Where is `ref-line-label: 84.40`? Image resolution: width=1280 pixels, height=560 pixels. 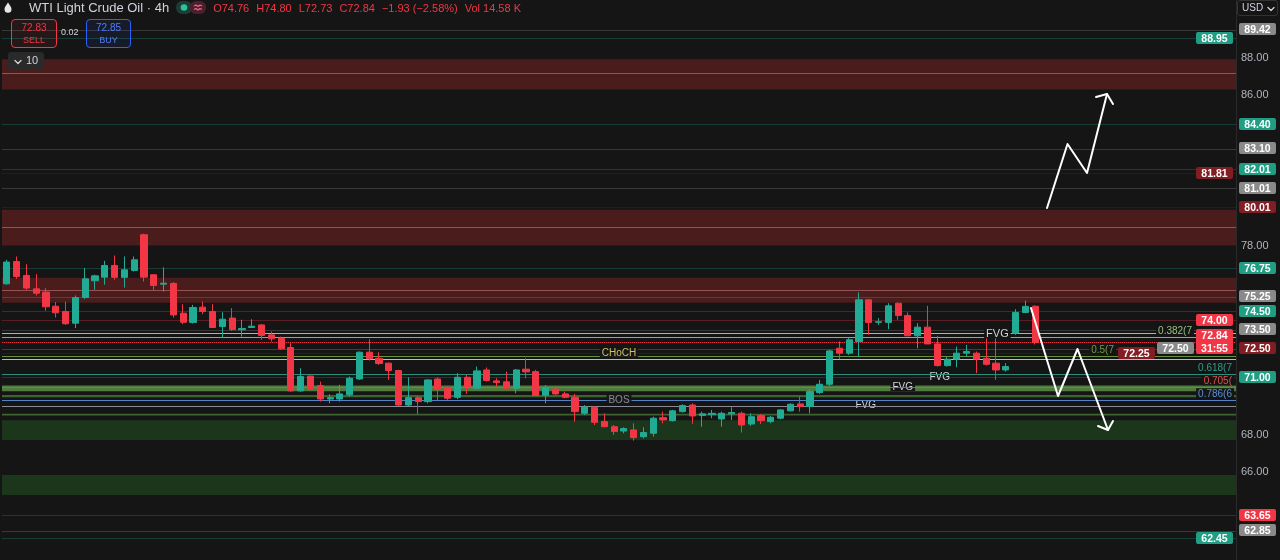 ref-line-label: 84.40 is located at coordinates (1257, 123).